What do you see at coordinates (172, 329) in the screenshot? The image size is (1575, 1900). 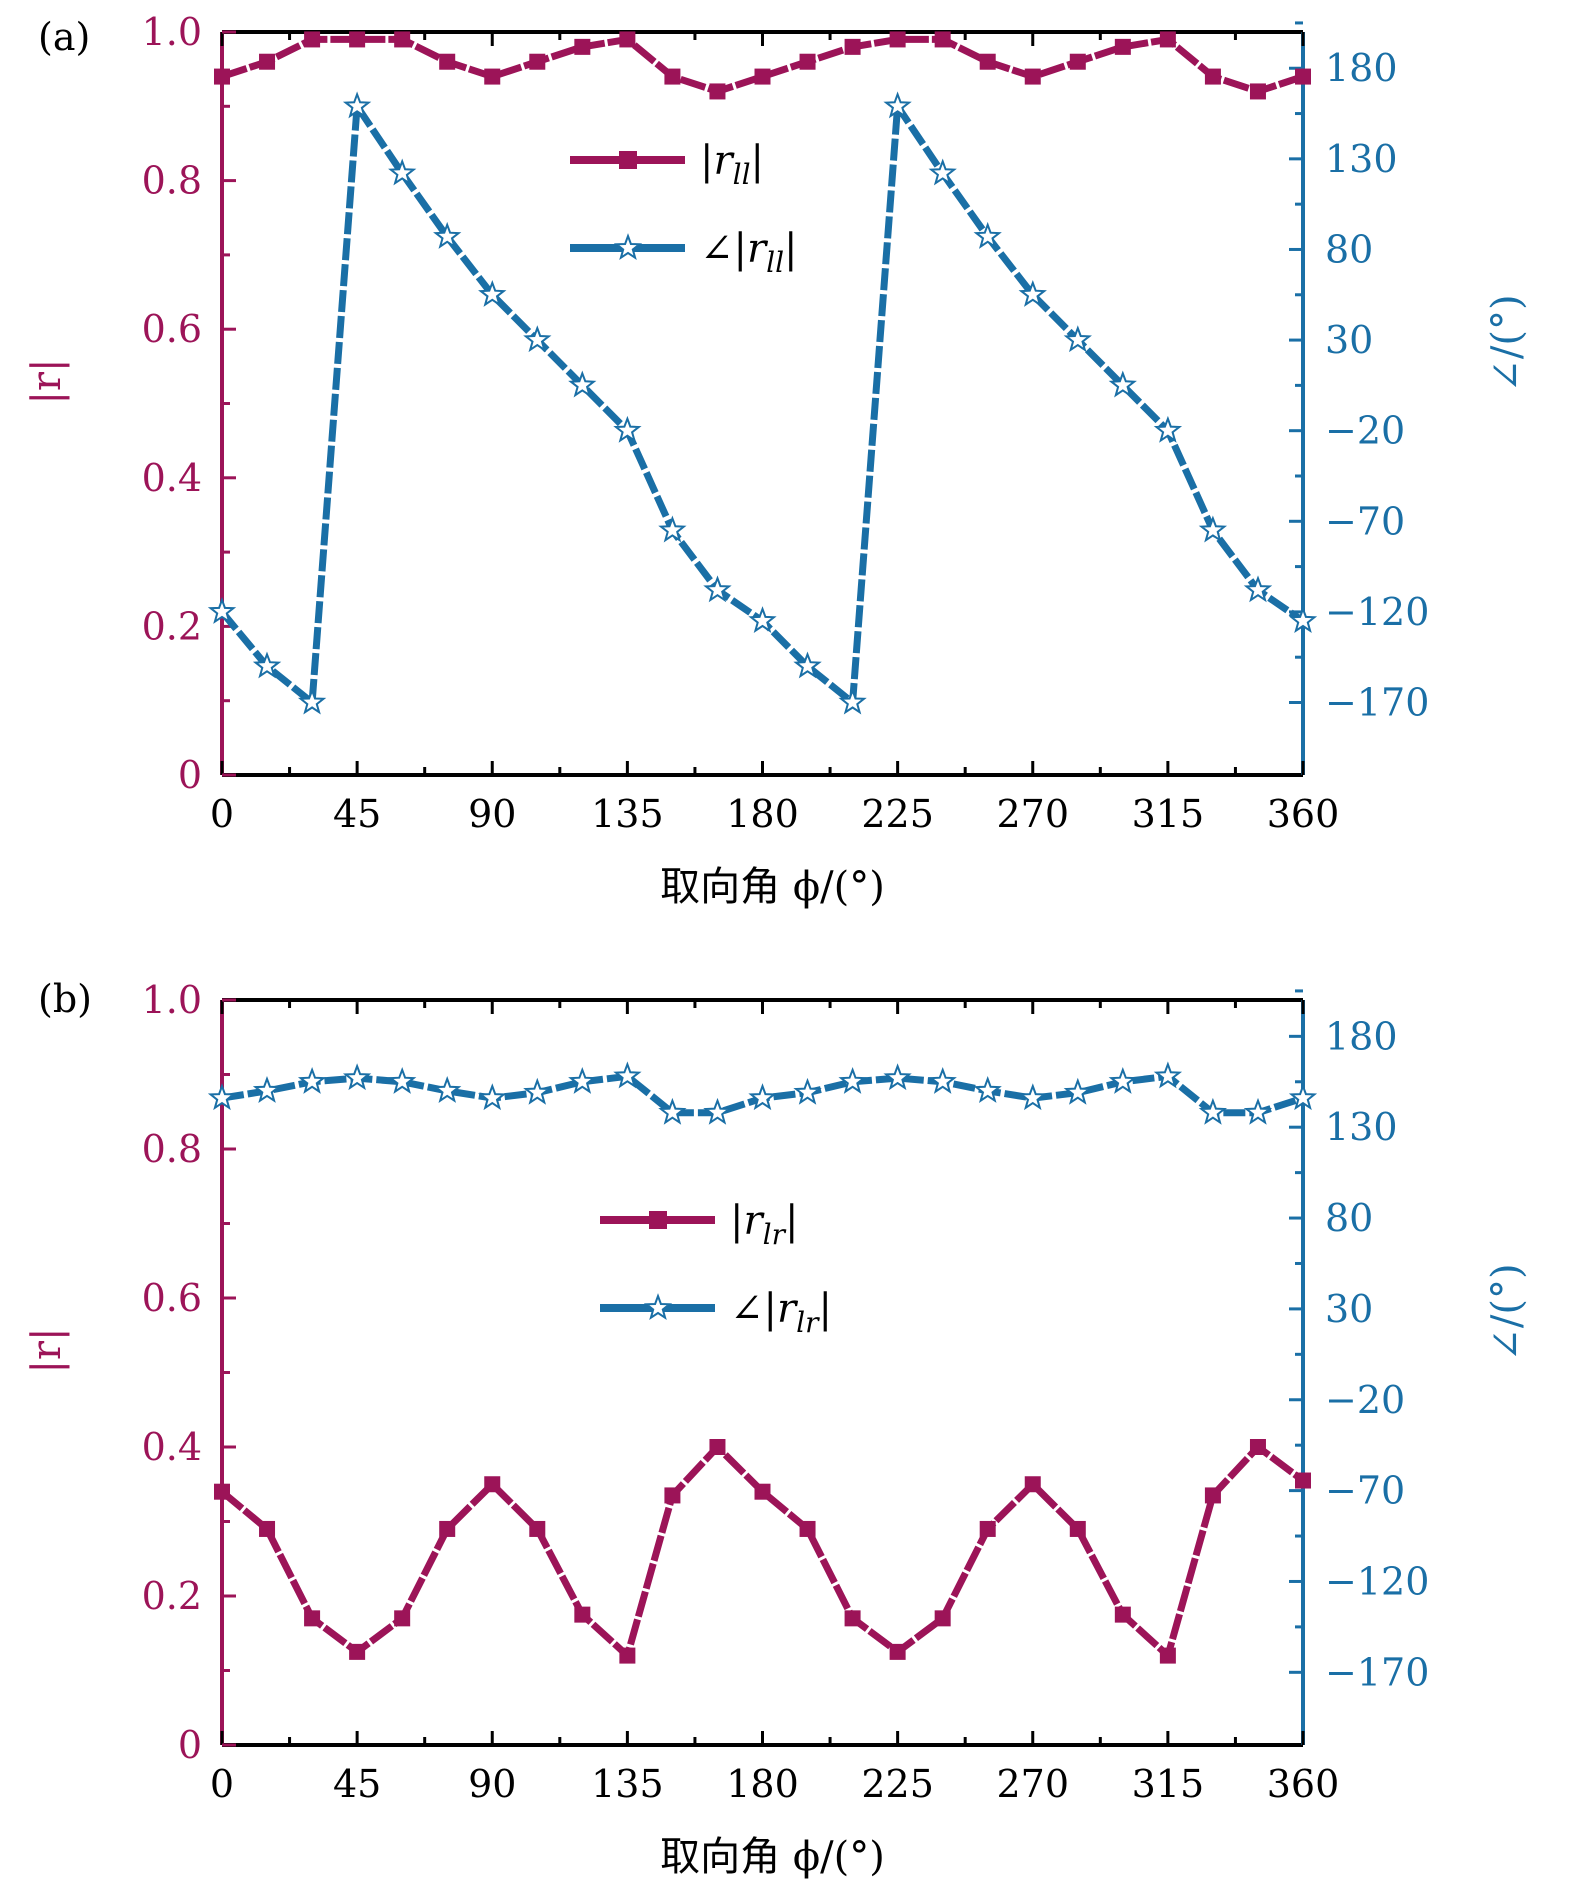 I see `y-left-tick-label: 0.6` at bounding box center [172, 329].